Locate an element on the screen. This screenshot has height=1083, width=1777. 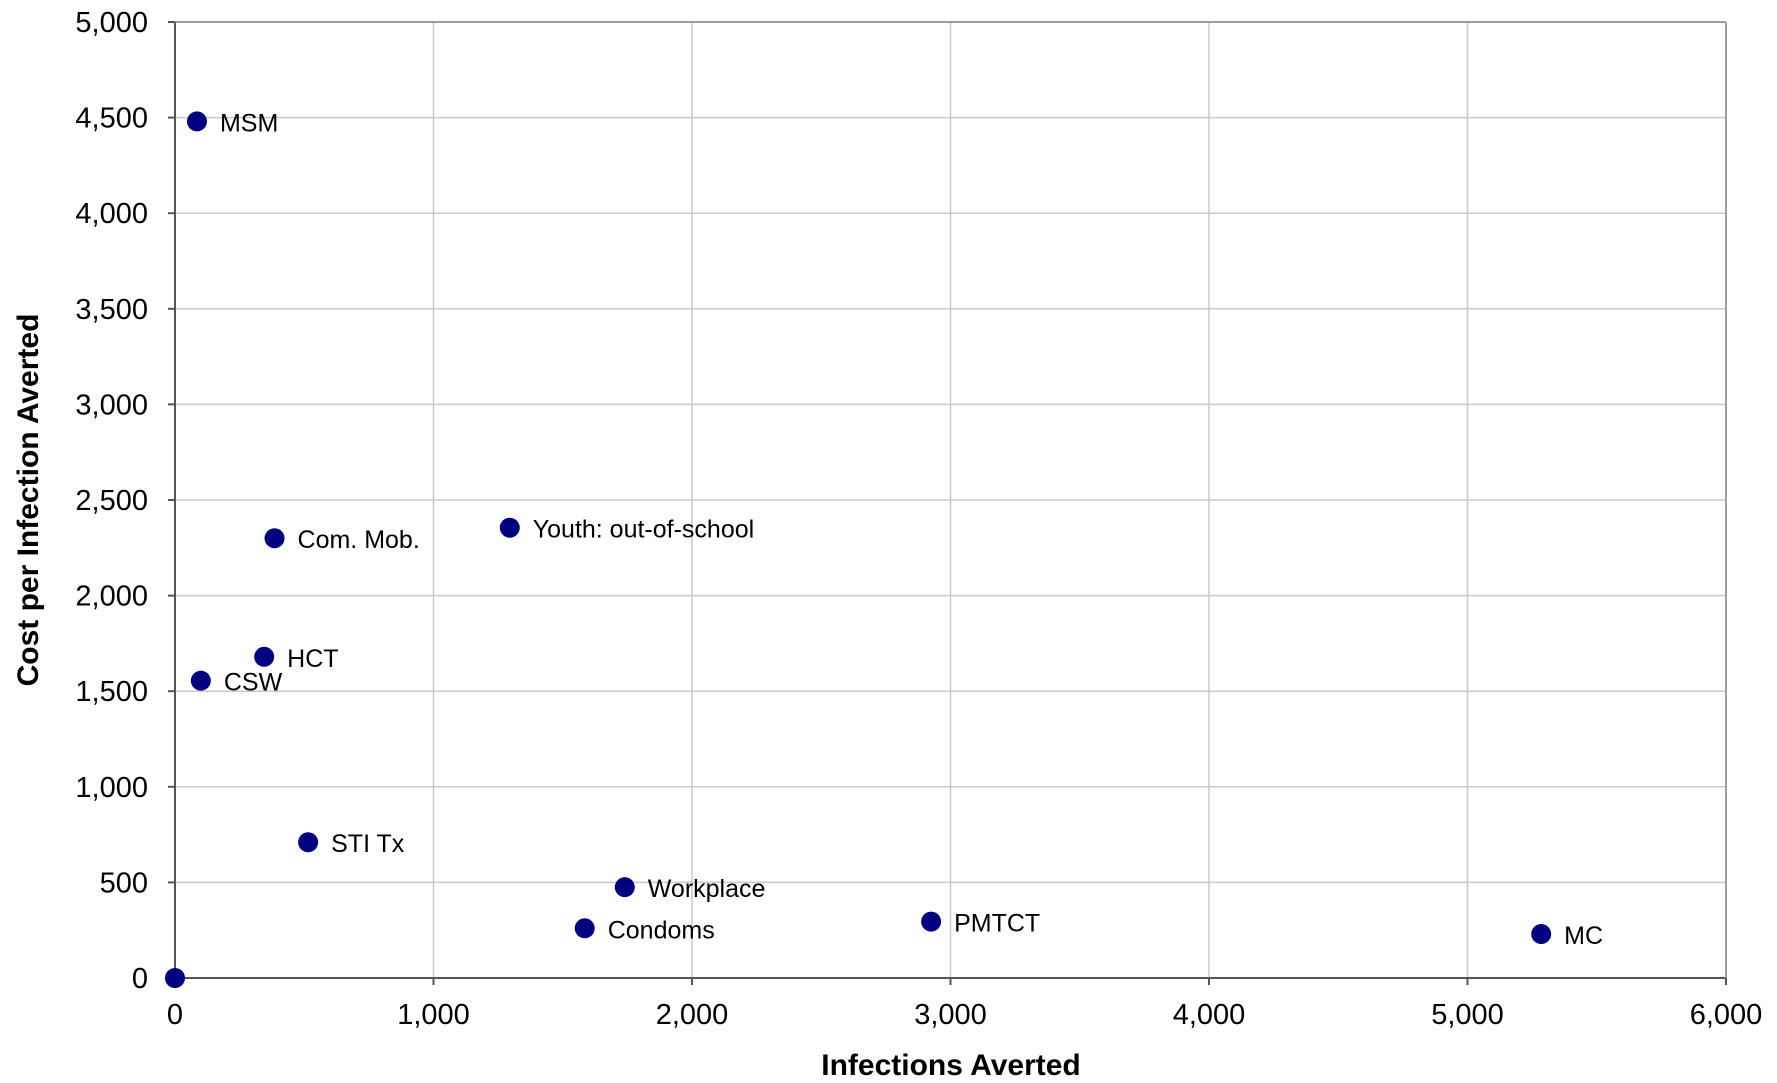
y-tick-label: 3,500 is located at coordinates (111, 310).